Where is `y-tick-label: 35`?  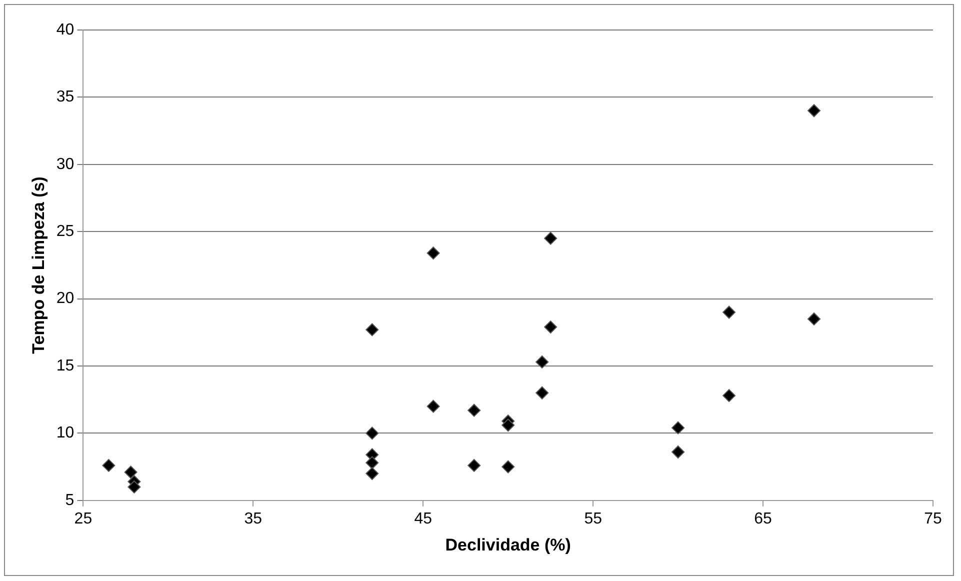 y-tick-label: 35 is located at coordinates (65, 97).